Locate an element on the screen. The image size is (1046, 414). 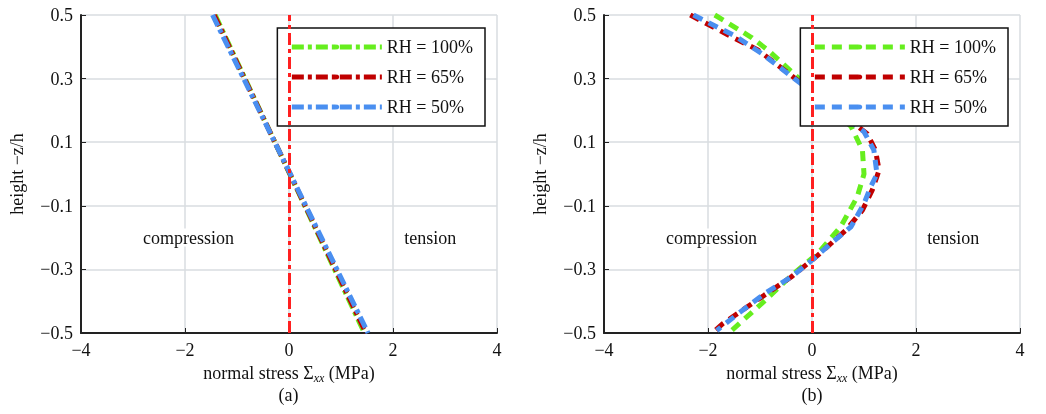
text: (a) is located at coordinates (288, 395).